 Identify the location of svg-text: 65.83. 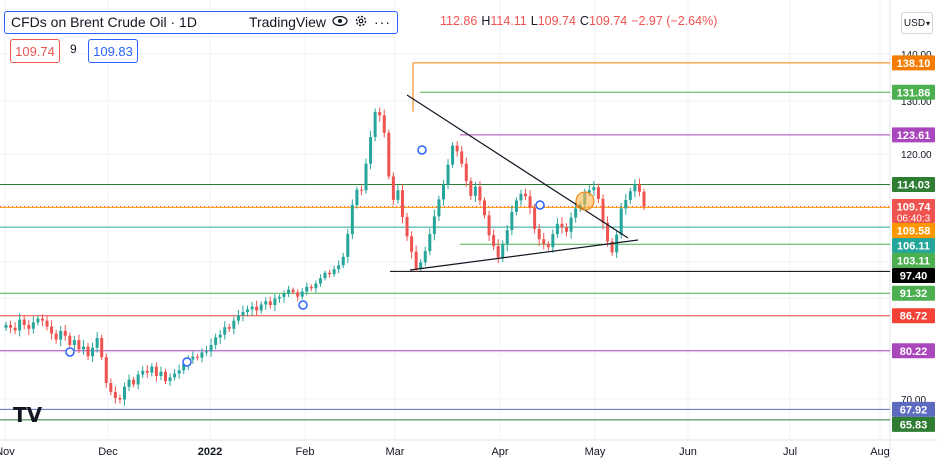
(914, 425).